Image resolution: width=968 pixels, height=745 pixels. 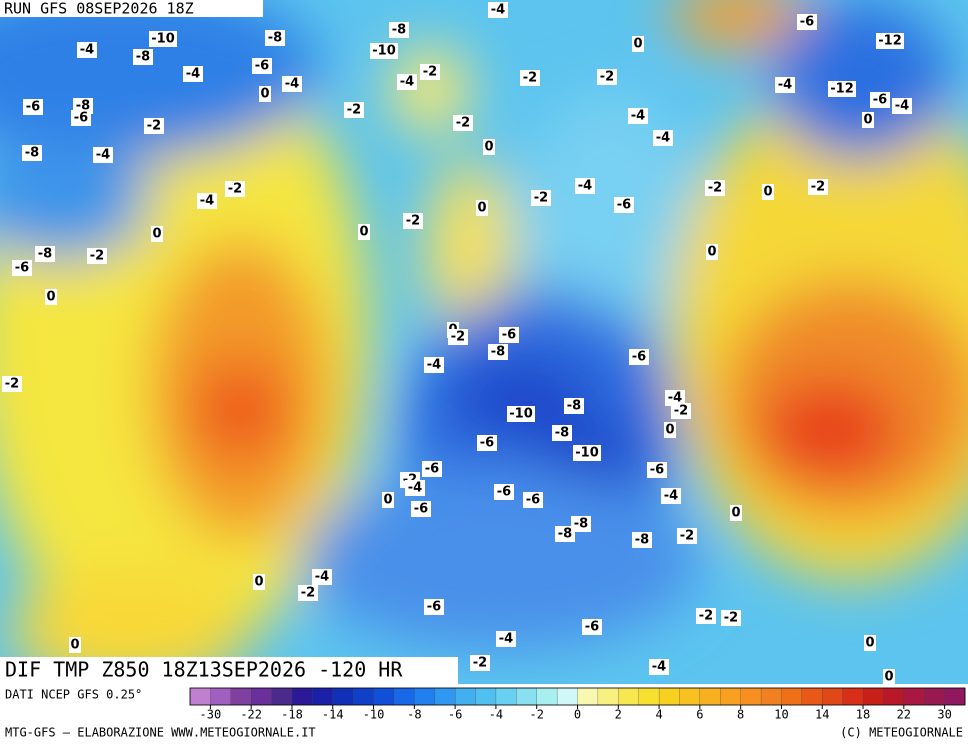 What do you see at coordinates (496, 715) in the screenshot?
I see `tick-label: -4` at bounding box center [496, 715].